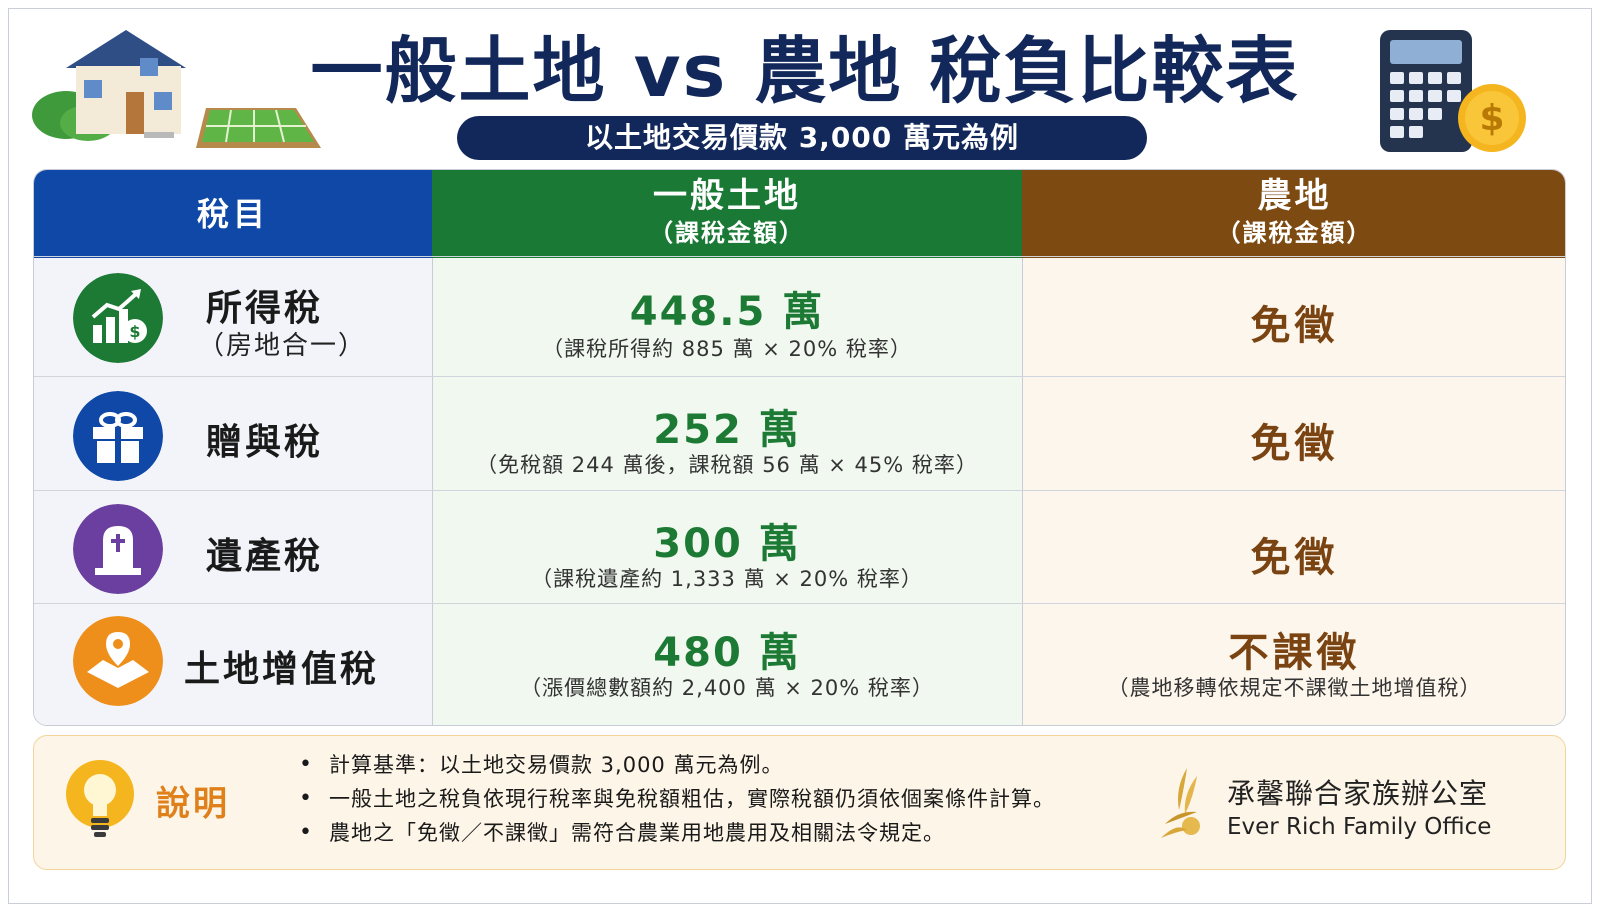  I want to click on header-general-land: 一般土地 （課稅金額）, so click(727, 214).